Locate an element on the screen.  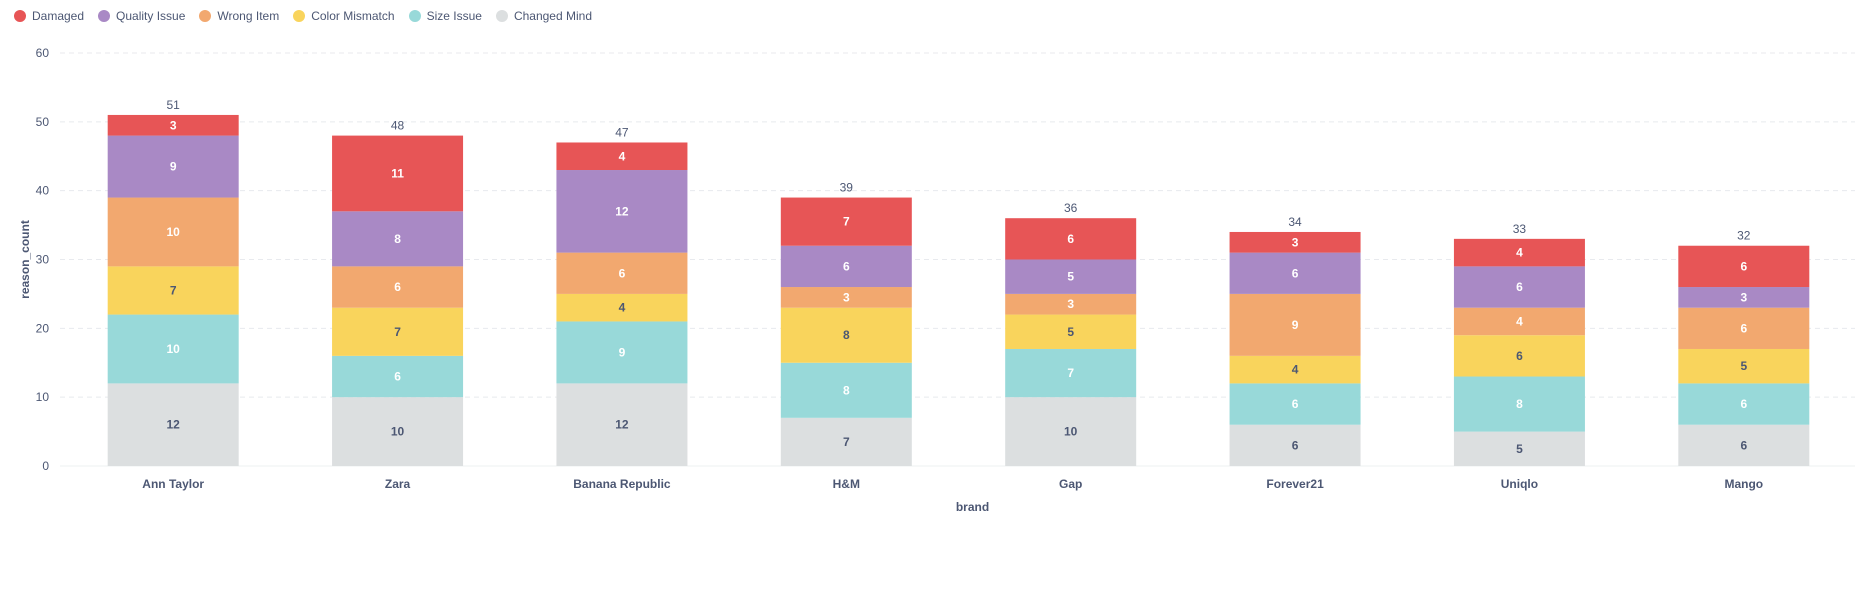
bar-segment-color-mismatch-uniqlo is located at coordinates (1519, 356).